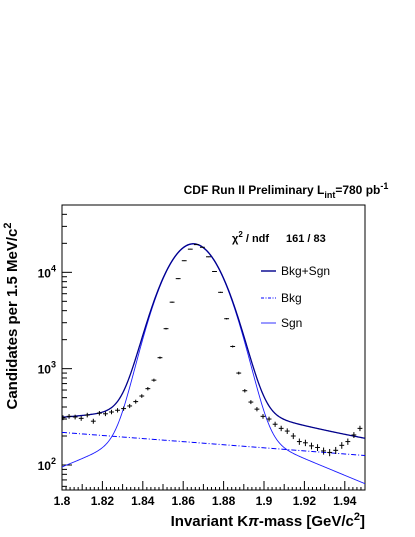 This screenshot has width=415, height=537. I want to click on x-tick-label: 1.82, so click(103, 501).